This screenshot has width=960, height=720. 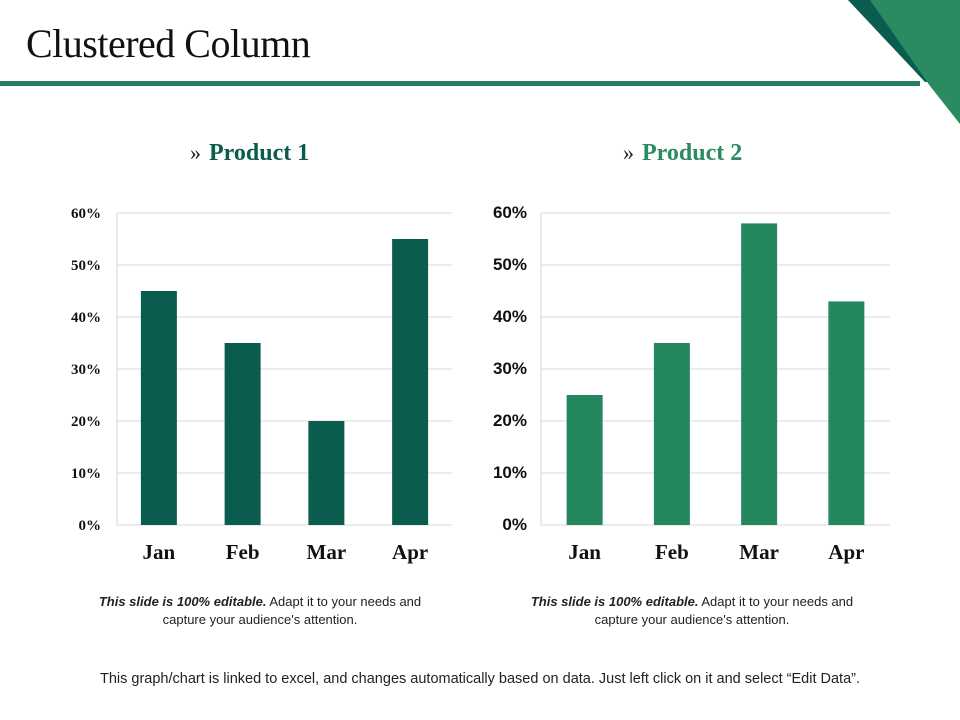 I want to click on chart-title: Product 2, so click(x=692, y=153).